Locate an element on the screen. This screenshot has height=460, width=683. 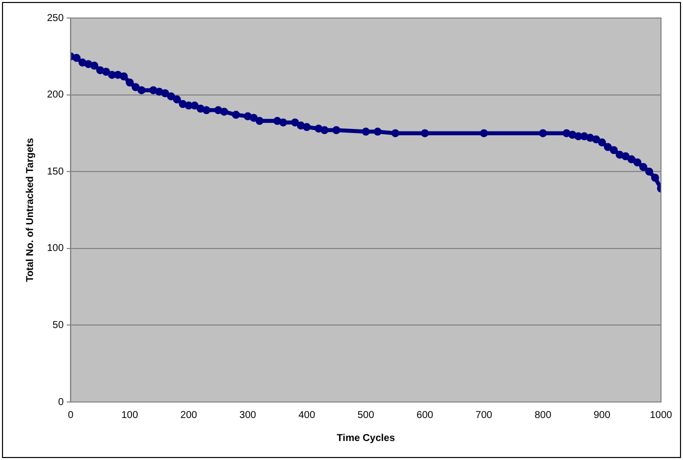
y-tick-label: 200 is located at coordinates (55, 95).